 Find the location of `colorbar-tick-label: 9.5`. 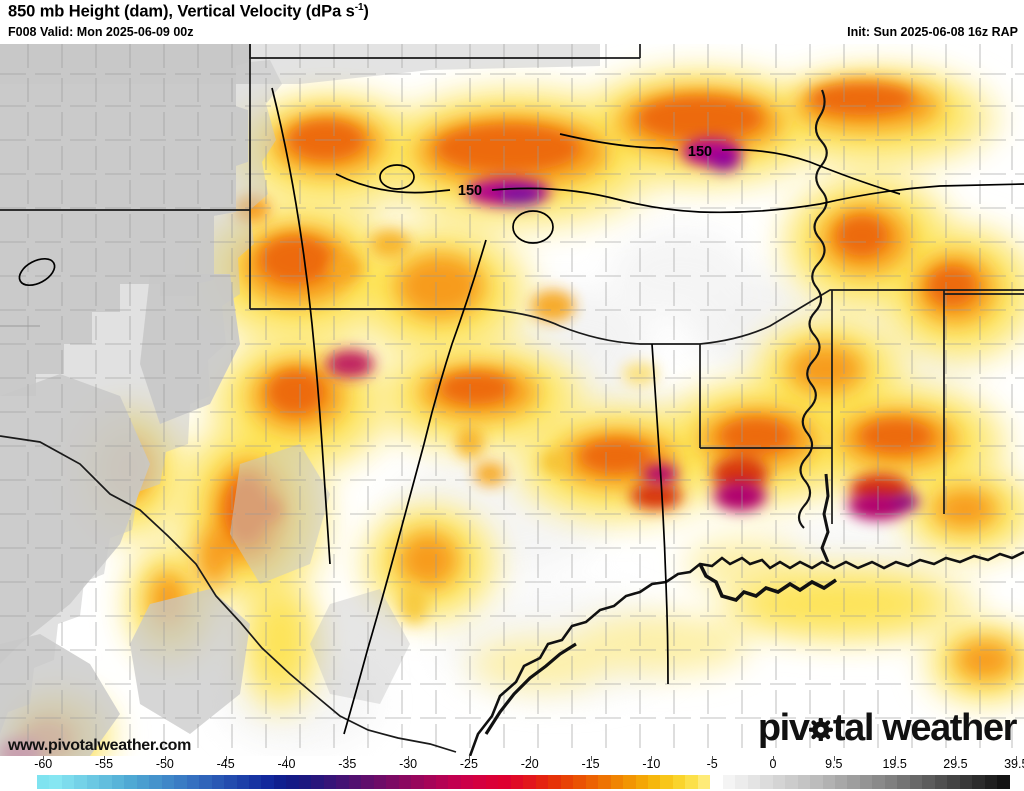

colorbar-tick-label: 9.5 is located at coordinates (834, 764).